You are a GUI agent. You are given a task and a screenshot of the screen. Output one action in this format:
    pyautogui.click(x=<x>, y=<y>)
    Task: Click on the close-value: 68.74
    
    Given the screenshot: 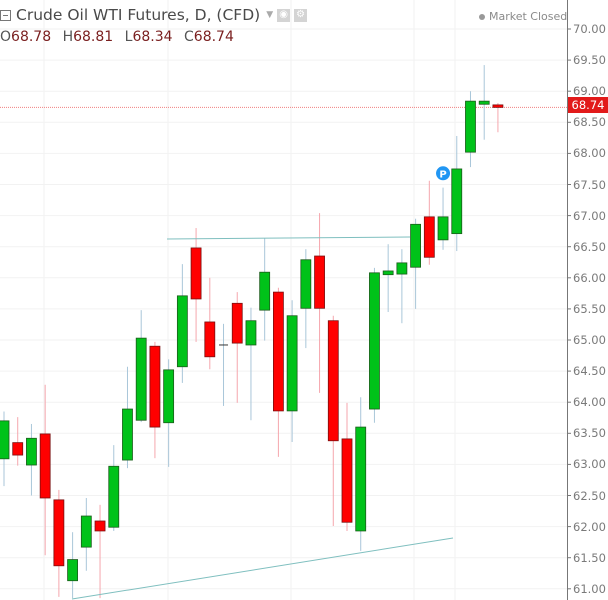 What is the action you would take?
    pyautogui.click(x=213, y=37)
    